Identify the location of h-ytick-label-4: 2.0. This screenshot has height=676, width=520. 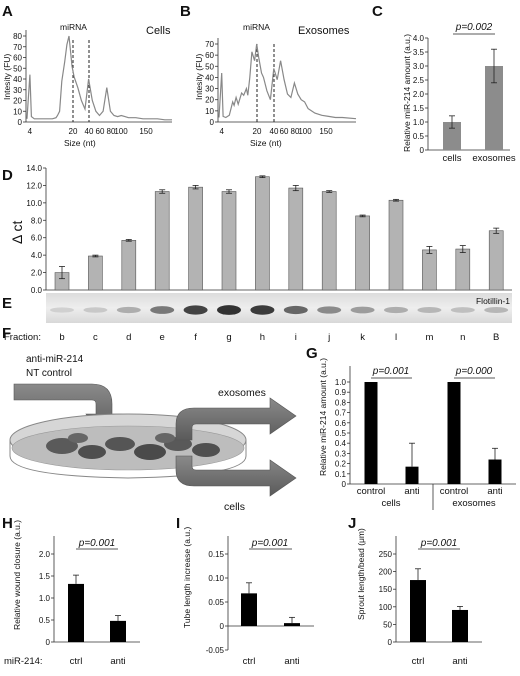
(45, 554).